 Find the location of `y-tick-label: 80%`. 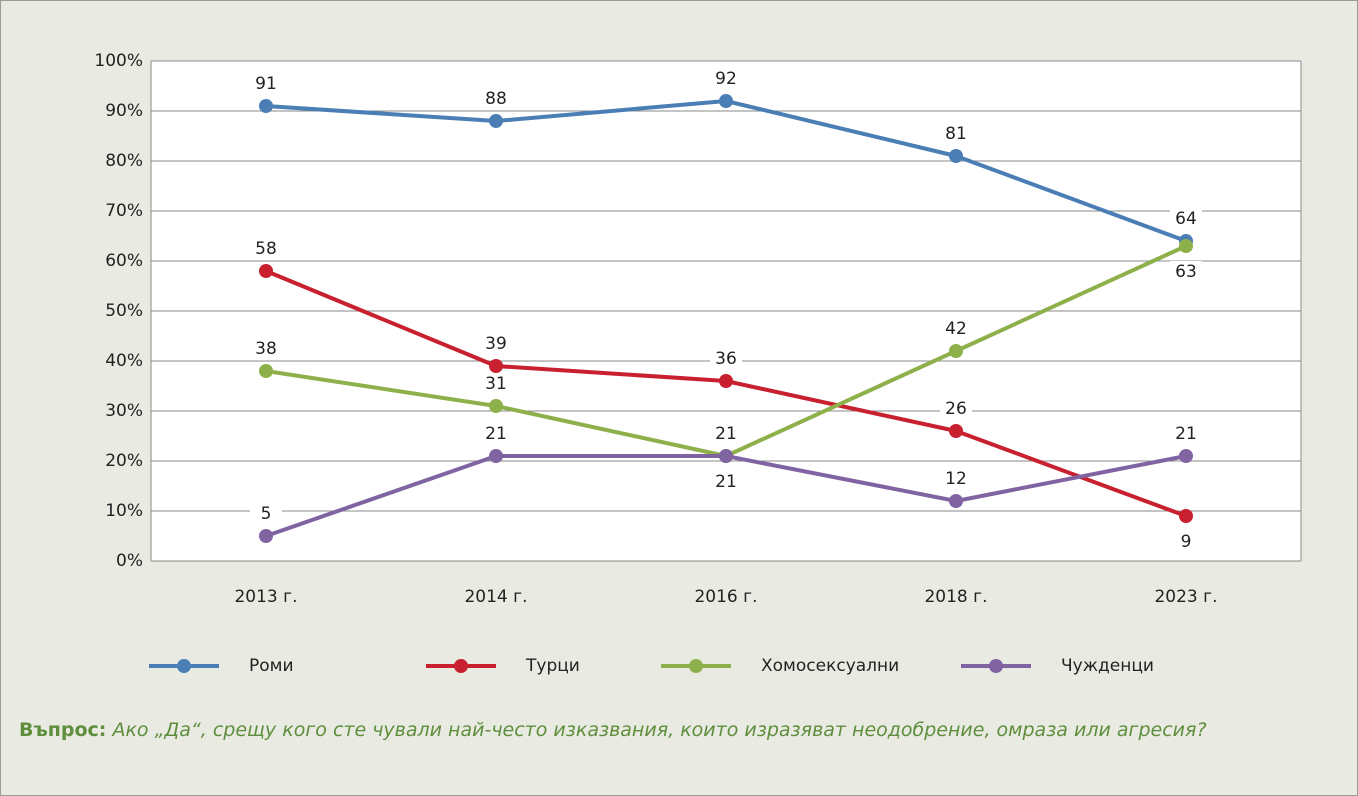

y-tick-label: 80% is located at coordinates (124, 161).